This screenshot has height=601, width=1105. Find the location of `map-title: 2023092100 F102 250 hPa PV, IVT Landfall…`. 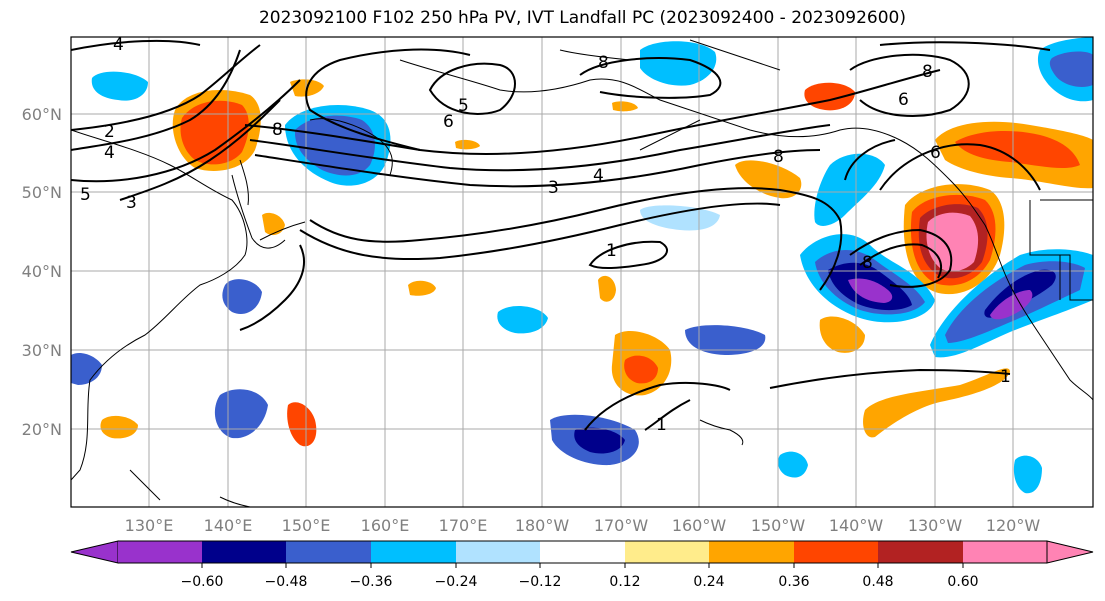

map-title: 2023092100 F102 250 hPa PV, IVT Landfall… is located at coordinates (582, 18).